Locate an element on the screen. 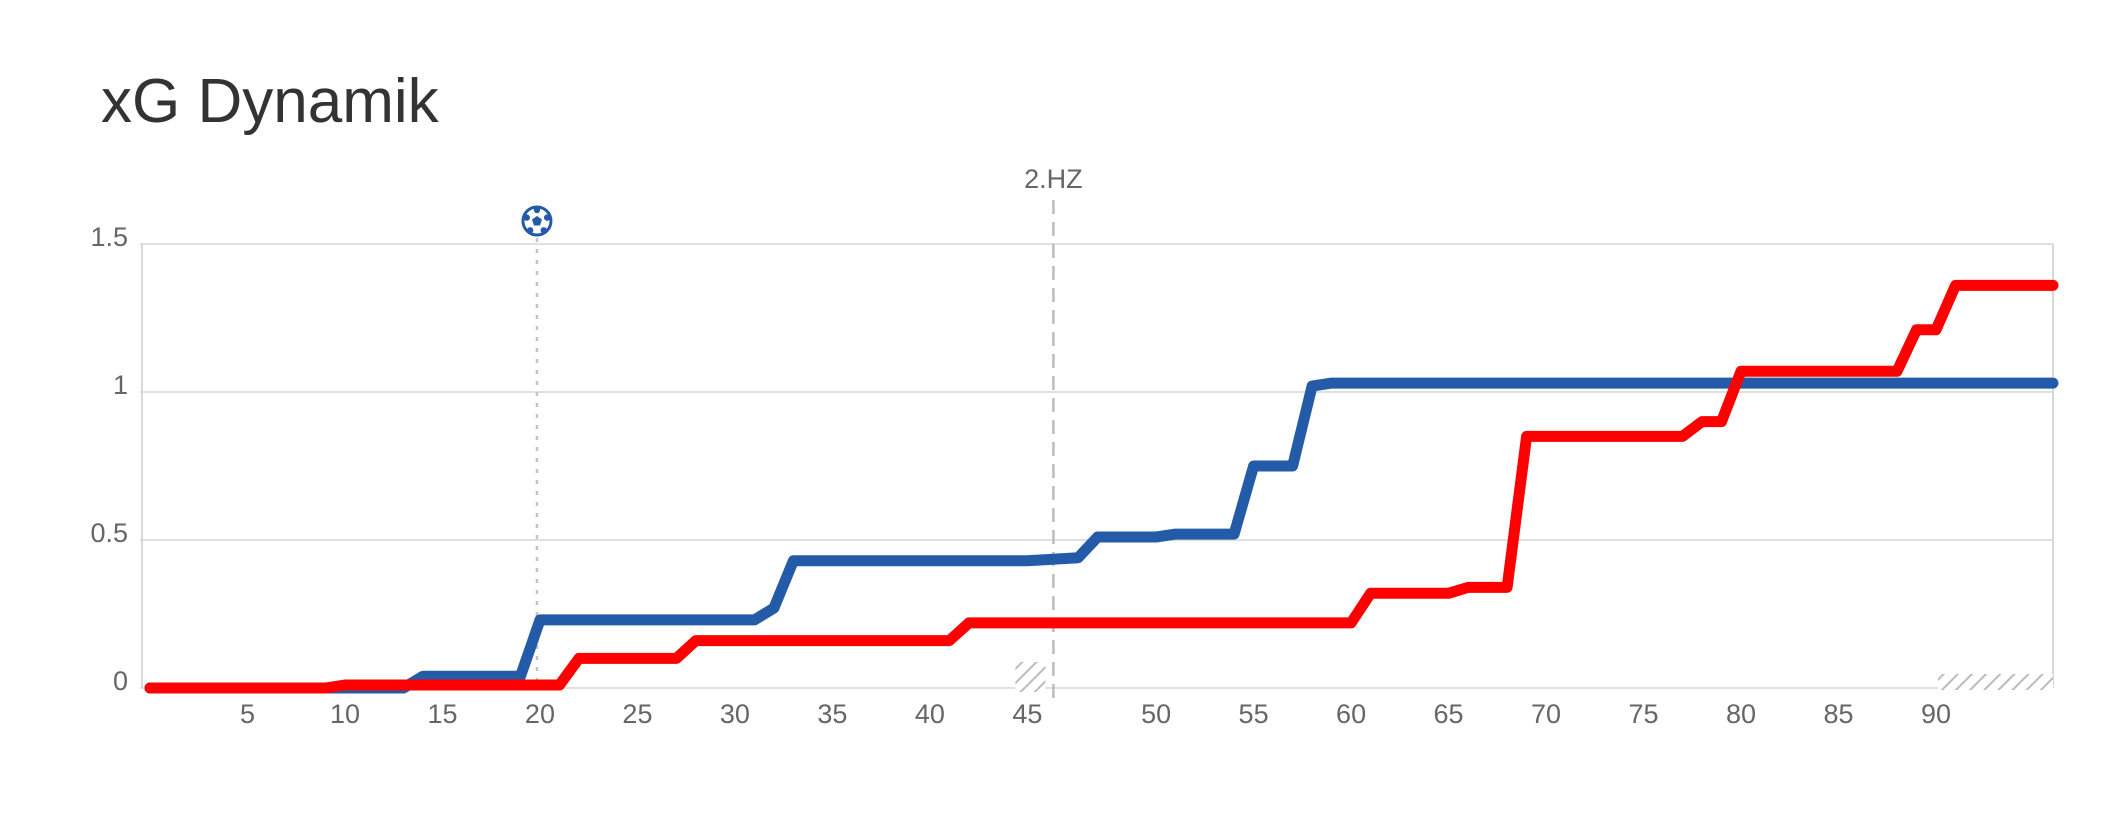 Image resolution: width=2114 pixels, height=830 pixels. x-tick-label: 20 is located at coordinates (540, 714).